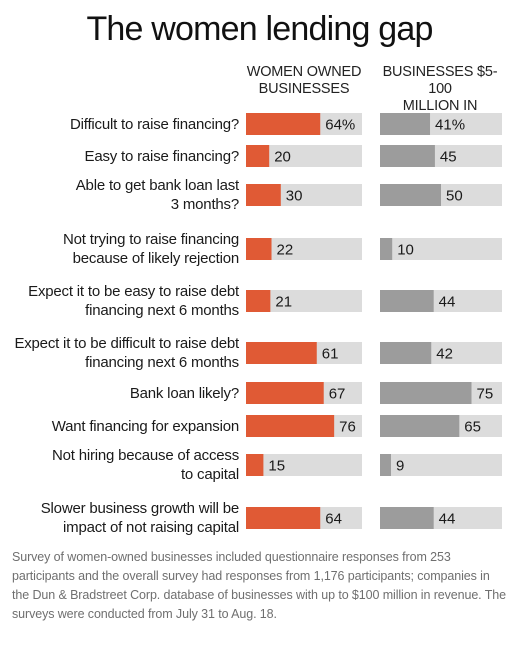 This screenshot has width=519, height=650. Describe the element at coordinates (162, 156) in the screenshot. I see `row-label: Easy to raise financing?` at that location.